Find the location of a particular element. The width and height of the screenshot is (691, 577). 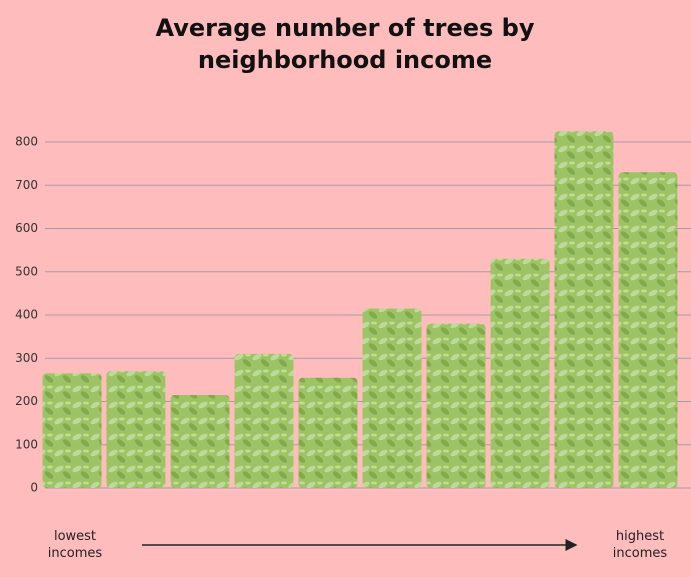

annotation: lowest incomes is located at coordinates (75, 545).